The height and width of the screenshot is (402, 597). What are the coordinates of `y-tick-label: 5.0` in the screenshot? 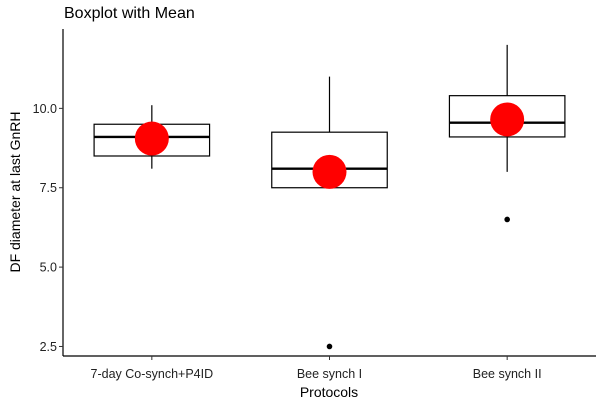 It's located at (48, 268).